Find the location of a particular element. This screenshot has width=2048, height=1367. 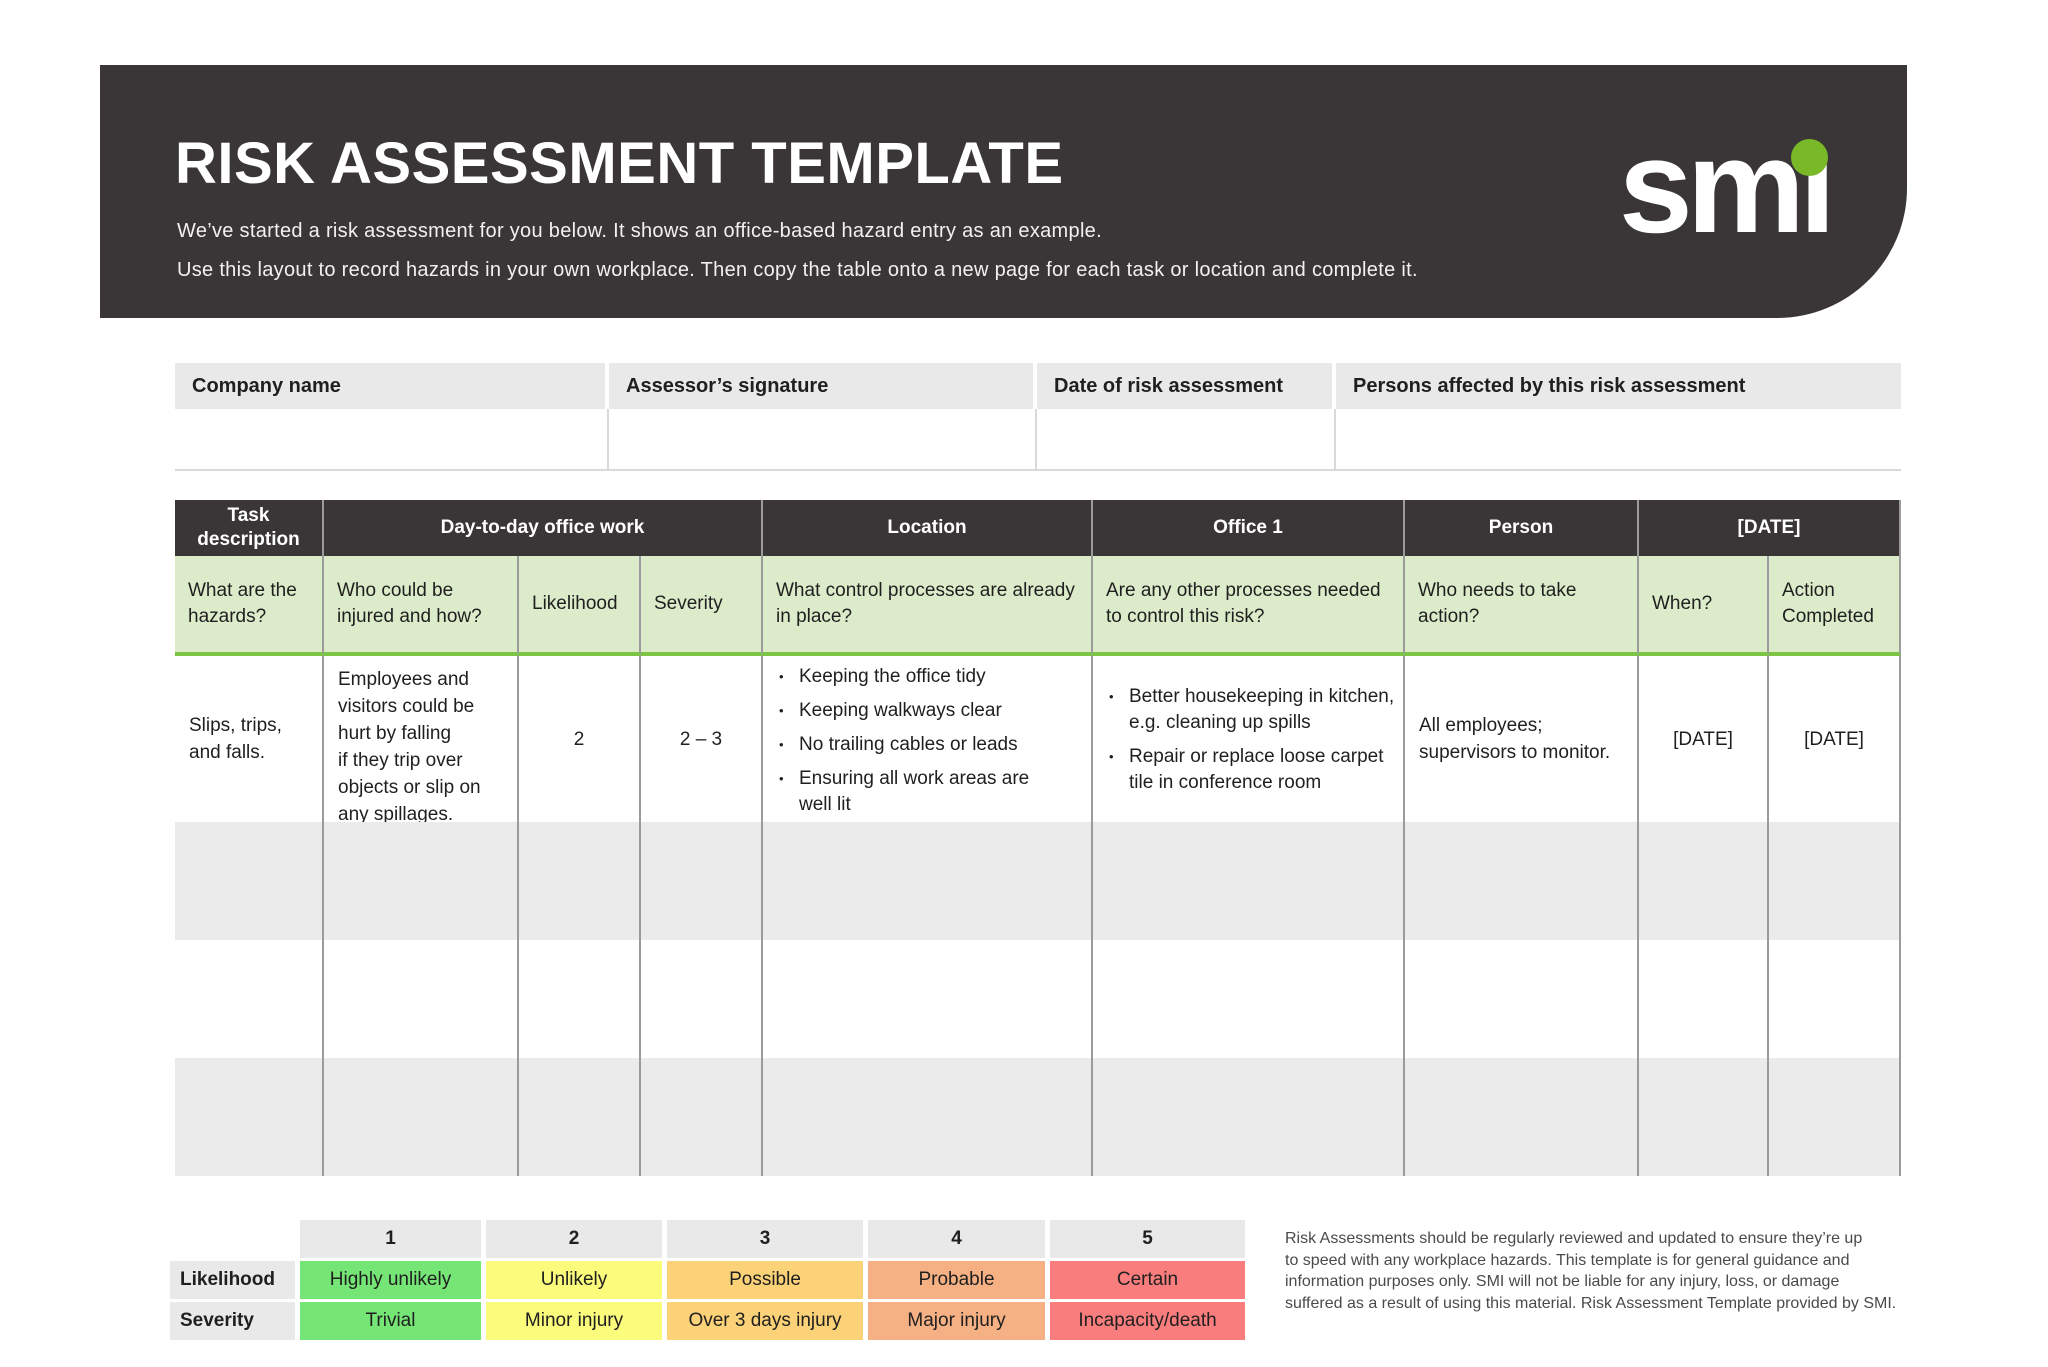

column-header-who-action: Who needs to take action? is located at coordinates (1522, 606).